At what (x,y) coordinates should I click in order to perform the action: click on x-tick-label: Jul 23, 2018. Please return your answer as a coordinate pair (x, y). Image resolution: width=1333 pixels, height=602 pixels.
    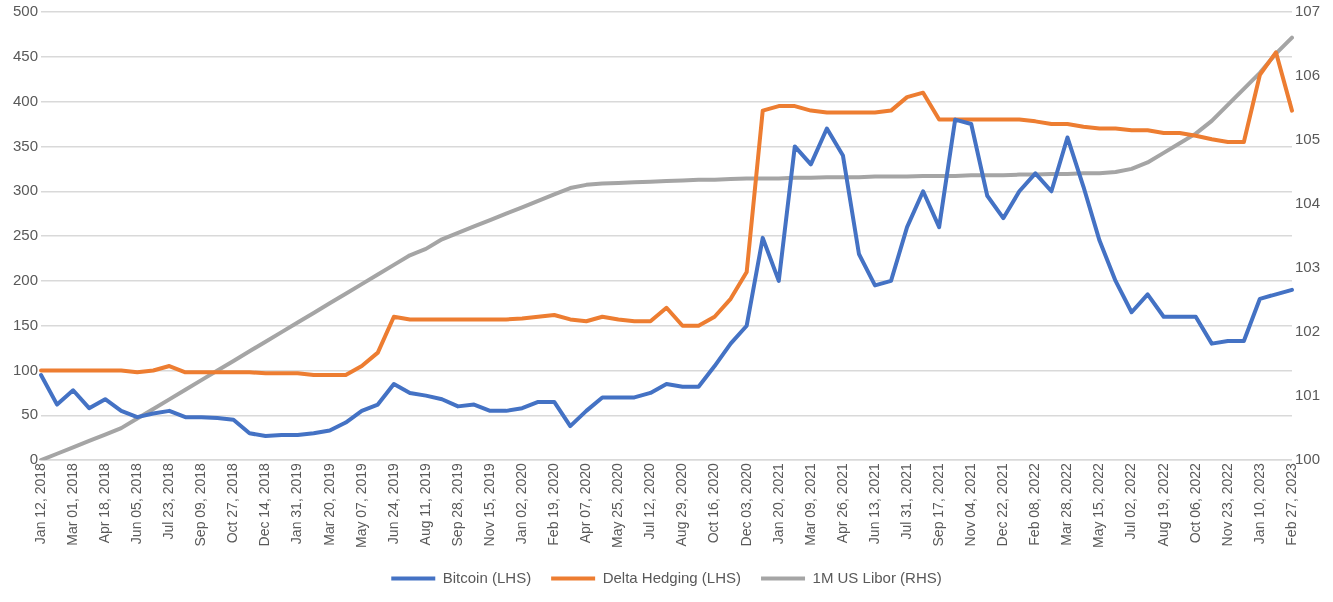
    Looking at the image, I should click on (168, 501).